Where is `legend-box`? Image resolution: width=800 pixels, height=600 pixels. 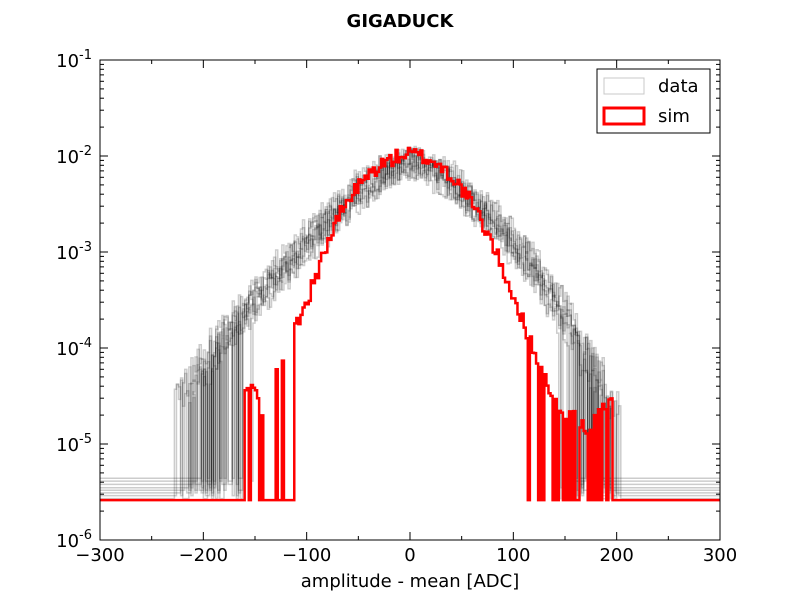
legend-box is located at coordinates (653, 101).